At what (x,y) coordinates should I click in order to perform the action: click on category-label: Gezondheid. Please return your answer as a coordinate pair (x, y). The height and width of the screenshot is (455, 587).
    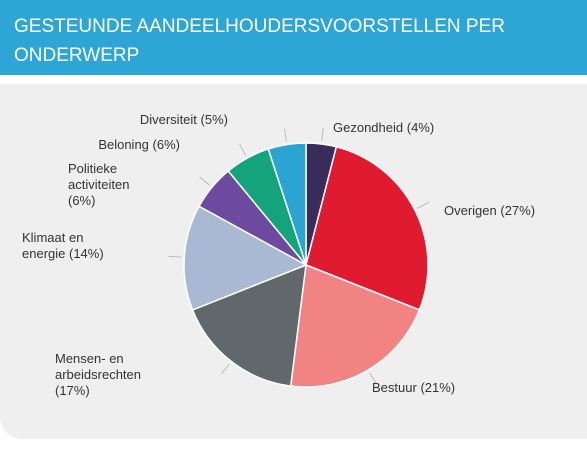
    Looking at the image, I should click on (368, 127).